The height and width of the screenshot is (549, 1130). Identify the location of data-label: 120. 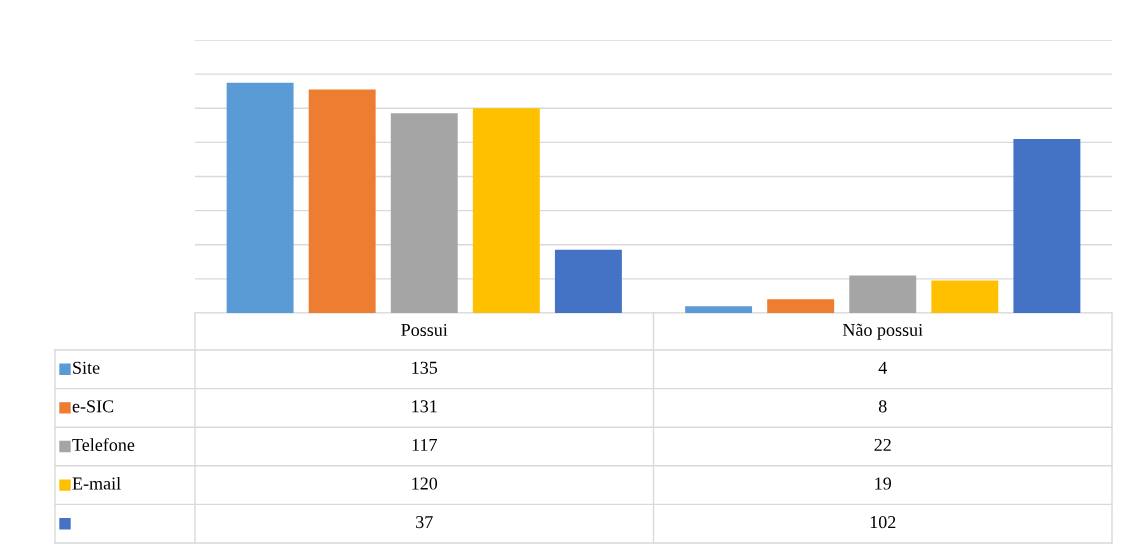
(425, 483).